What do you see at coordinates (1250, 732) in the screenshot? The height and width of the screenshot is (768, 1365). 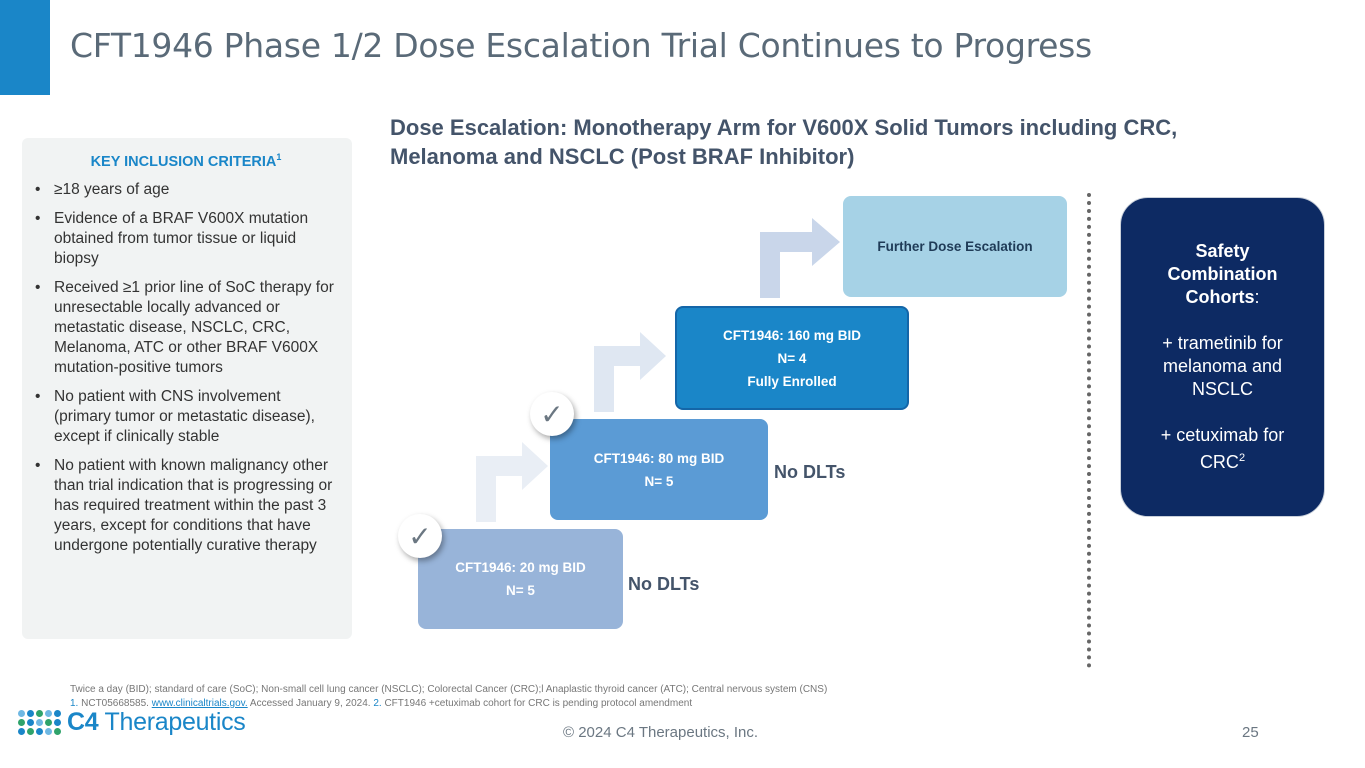 I see `page-number: 25` at bounding box center [1250, 732].